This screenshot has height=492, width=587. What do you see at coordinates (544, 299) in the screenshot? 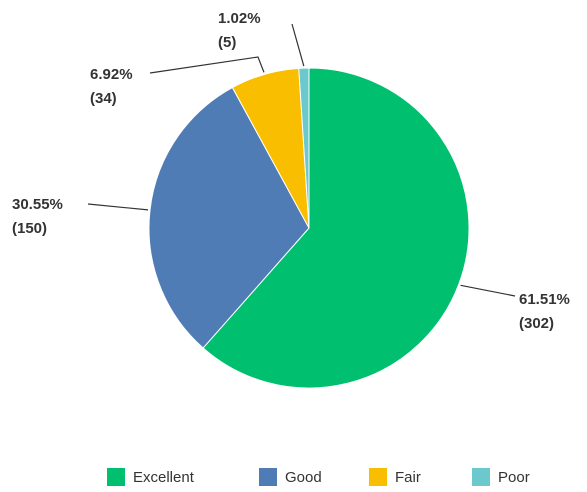
I see `percentage-label: 61.51%` at bounding box center [544, 299].